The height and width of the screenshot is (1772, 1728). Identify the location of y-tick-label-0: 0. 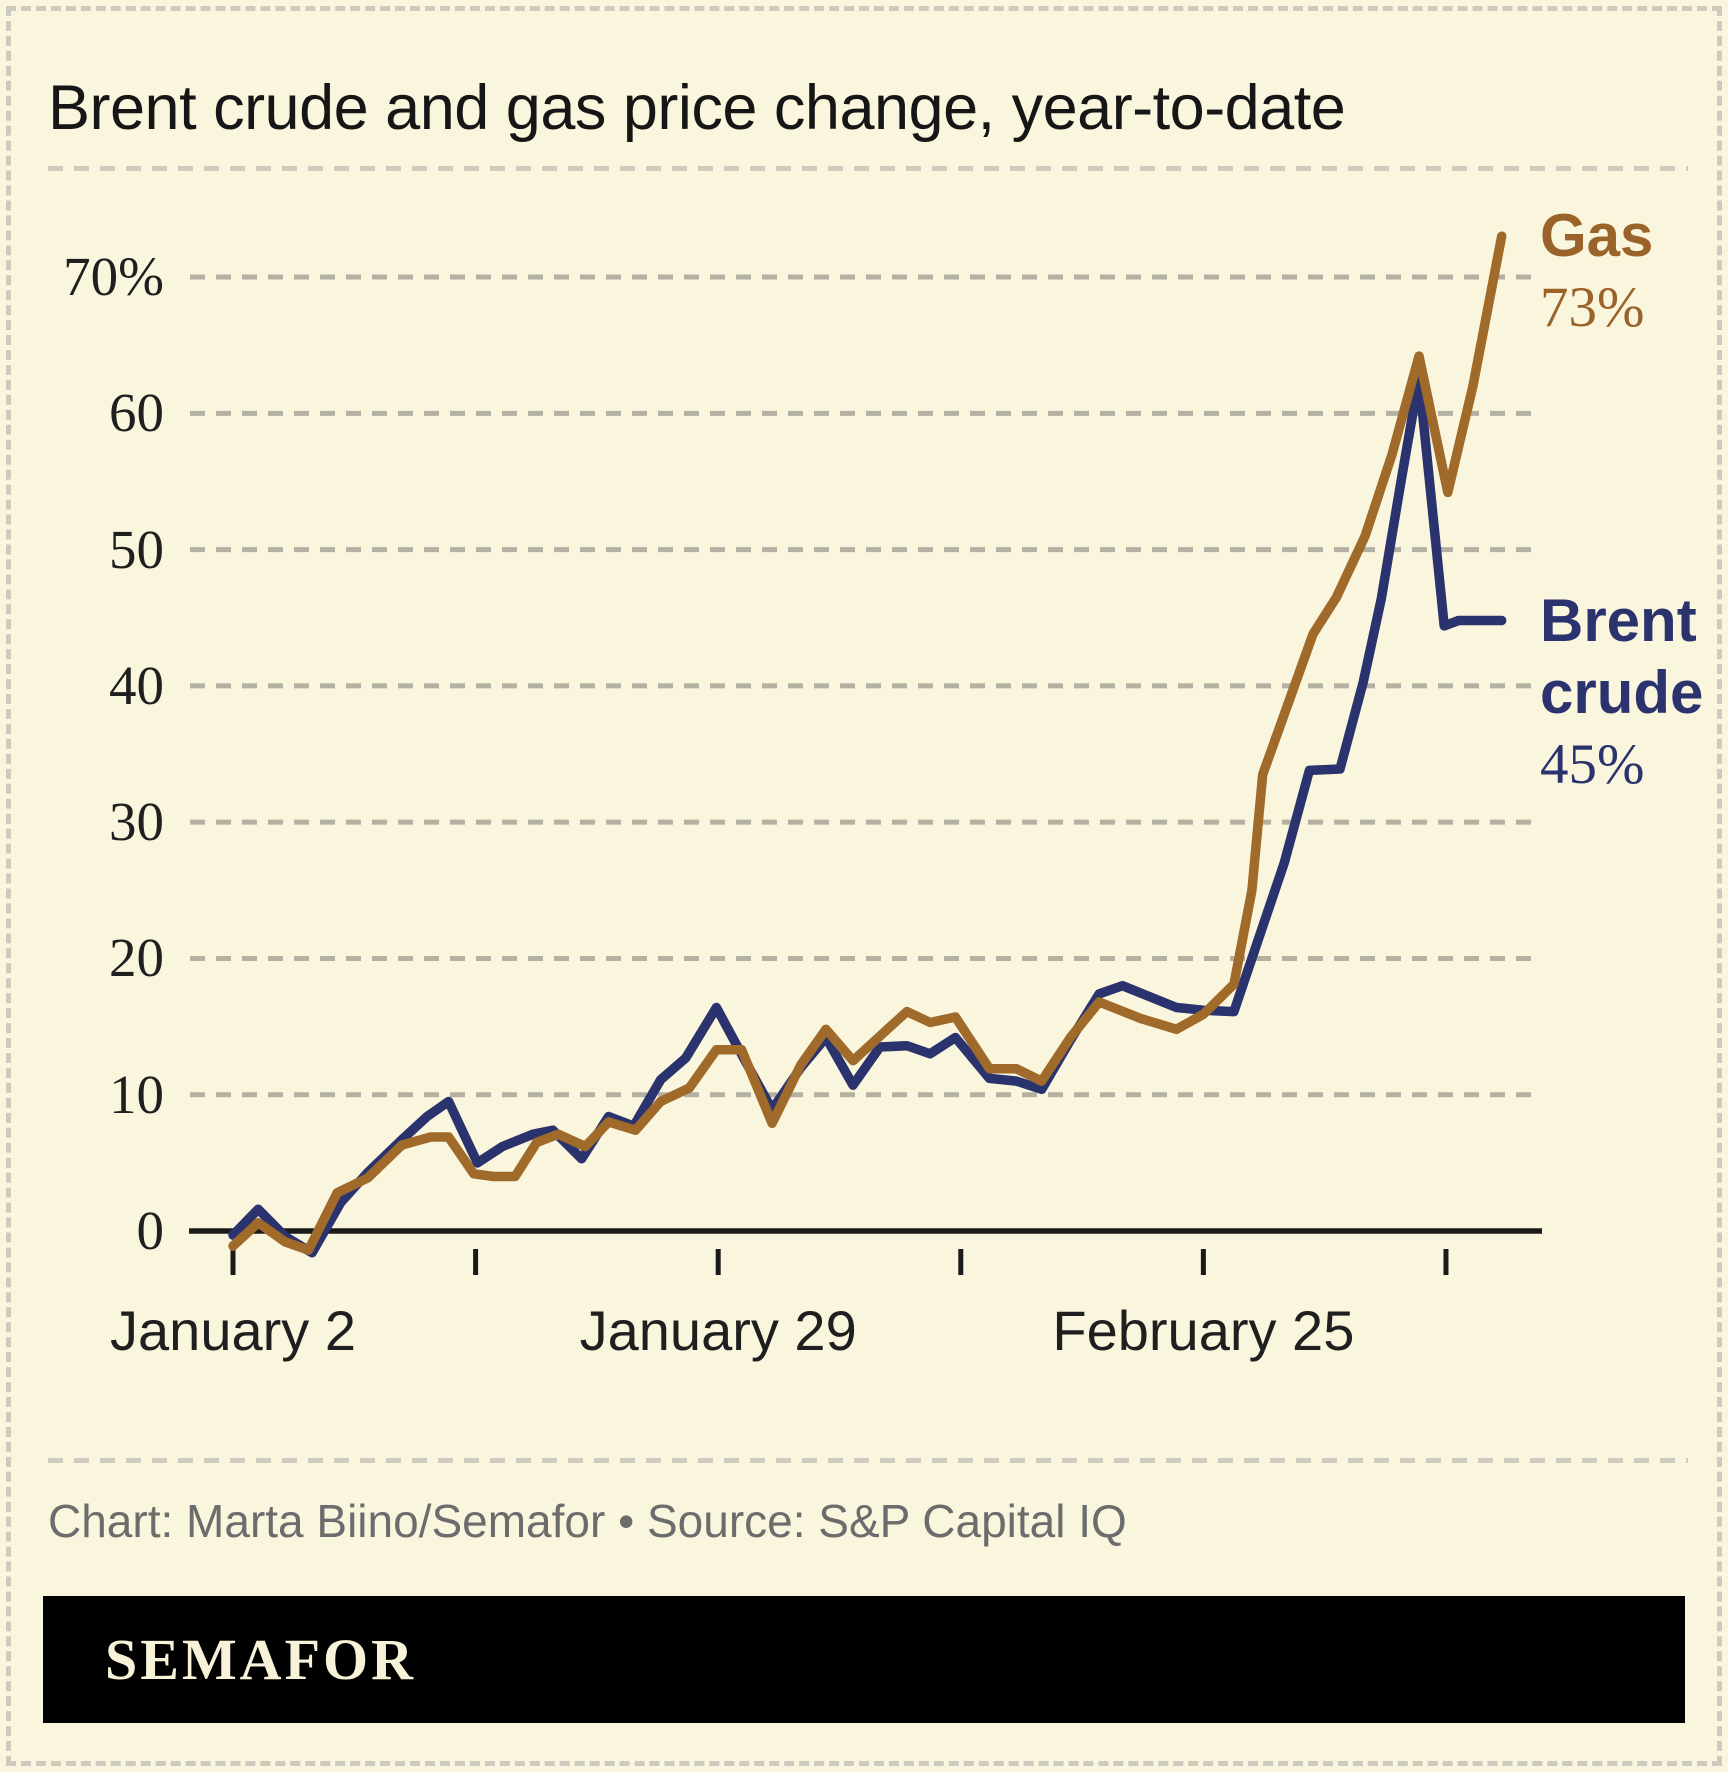
(150, 1230).